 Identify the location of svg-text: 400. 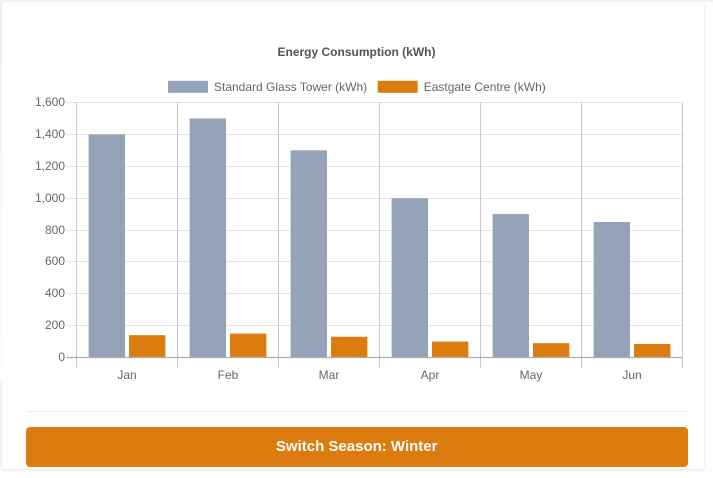
(55, 293).